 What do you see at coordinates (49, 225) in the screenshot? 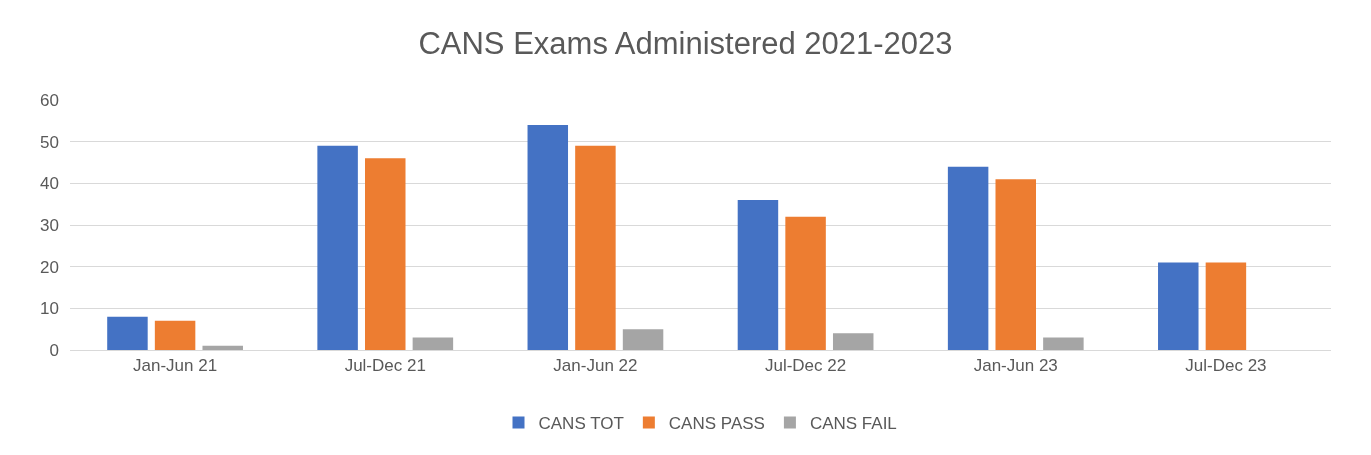
I see `y-tick-label: 30` at bounding box center [49, 225].